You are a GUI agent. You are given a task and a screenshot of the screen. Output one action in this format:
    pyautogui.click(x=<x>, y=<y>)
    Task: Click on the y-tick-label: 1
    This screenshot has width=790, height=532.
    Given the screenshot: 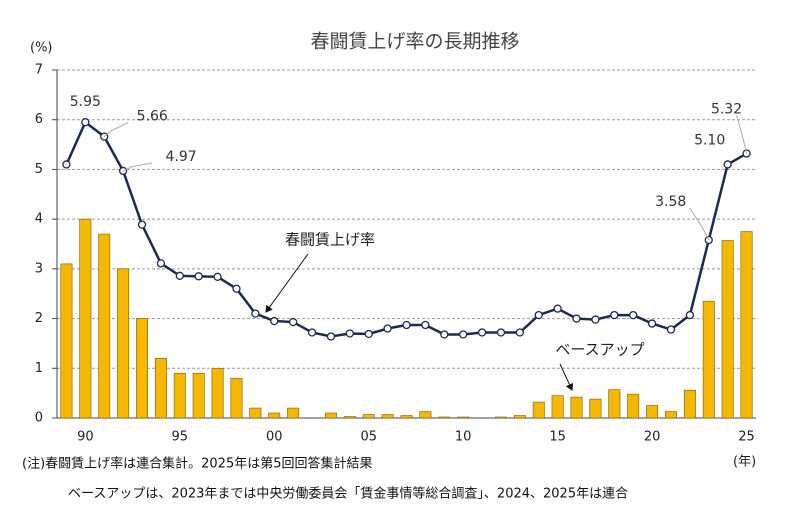 What is the action you would take?
    pyautogui.click(x=39, y=368)
    